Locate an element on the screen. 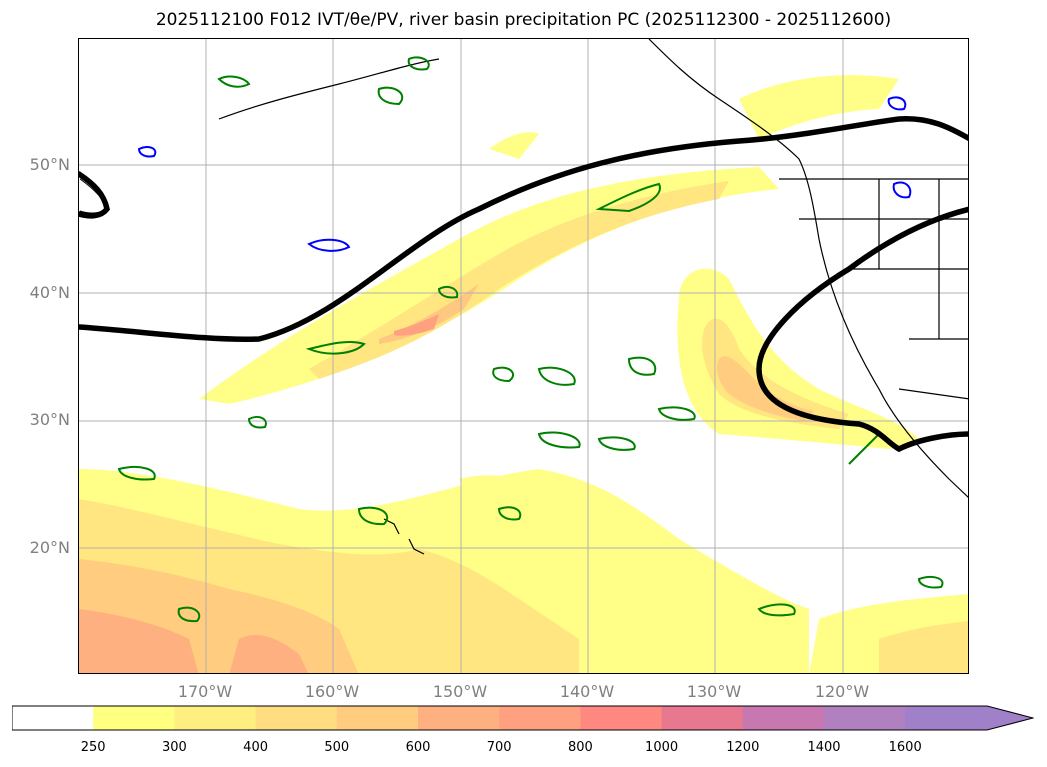  colorbar-outline is located at coordinates (523, 718).